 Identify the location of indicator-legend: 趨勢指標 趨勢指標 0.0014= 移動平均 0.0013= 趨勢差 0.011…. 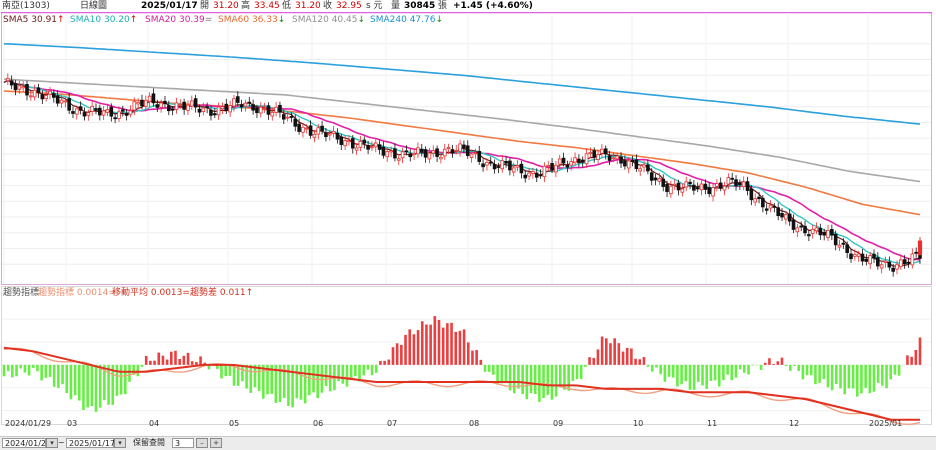
(128, 292).